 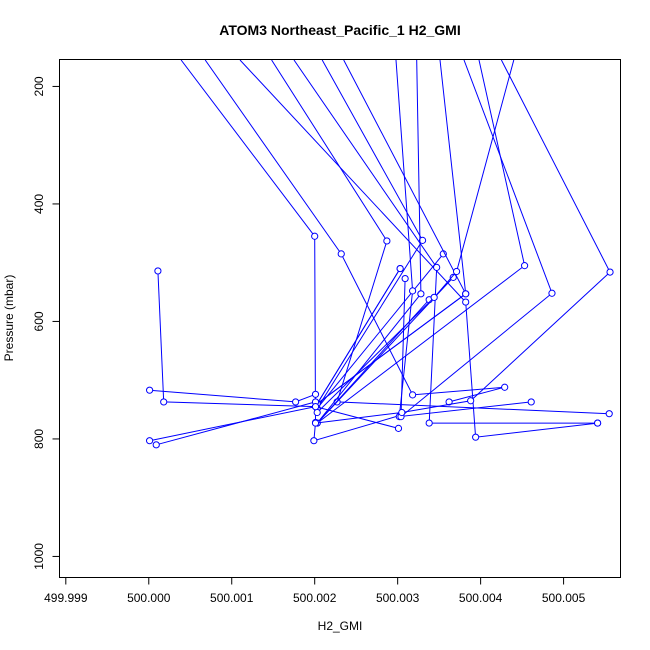 What do you see at coordinates (39, 556) in the screenshot?
I see `y-tick-label: 1000` at bounding box center [39, 556].